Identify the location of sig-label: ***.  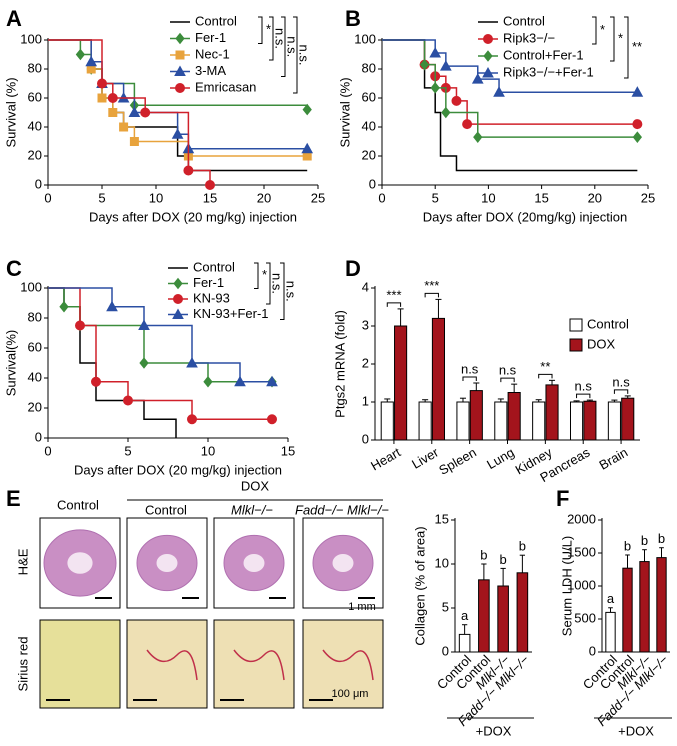
(393, 294).